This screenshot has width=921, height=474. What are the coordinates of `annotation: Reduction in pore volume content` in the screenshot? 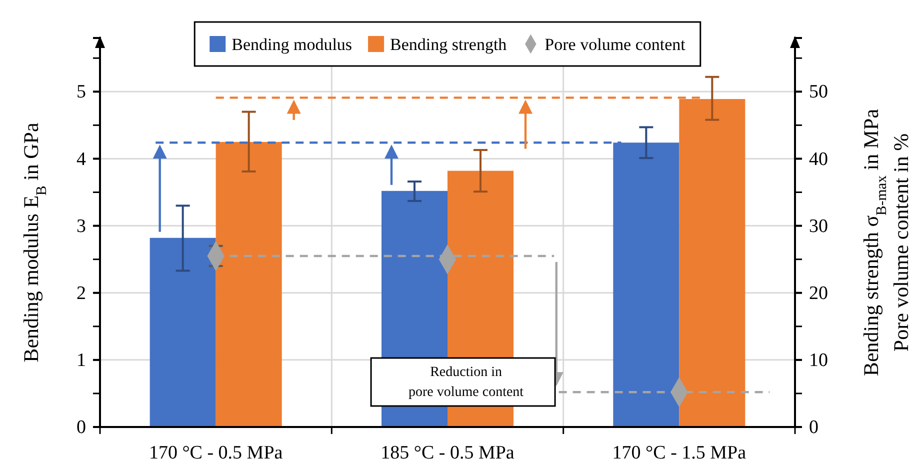 It's located at (466, 382).